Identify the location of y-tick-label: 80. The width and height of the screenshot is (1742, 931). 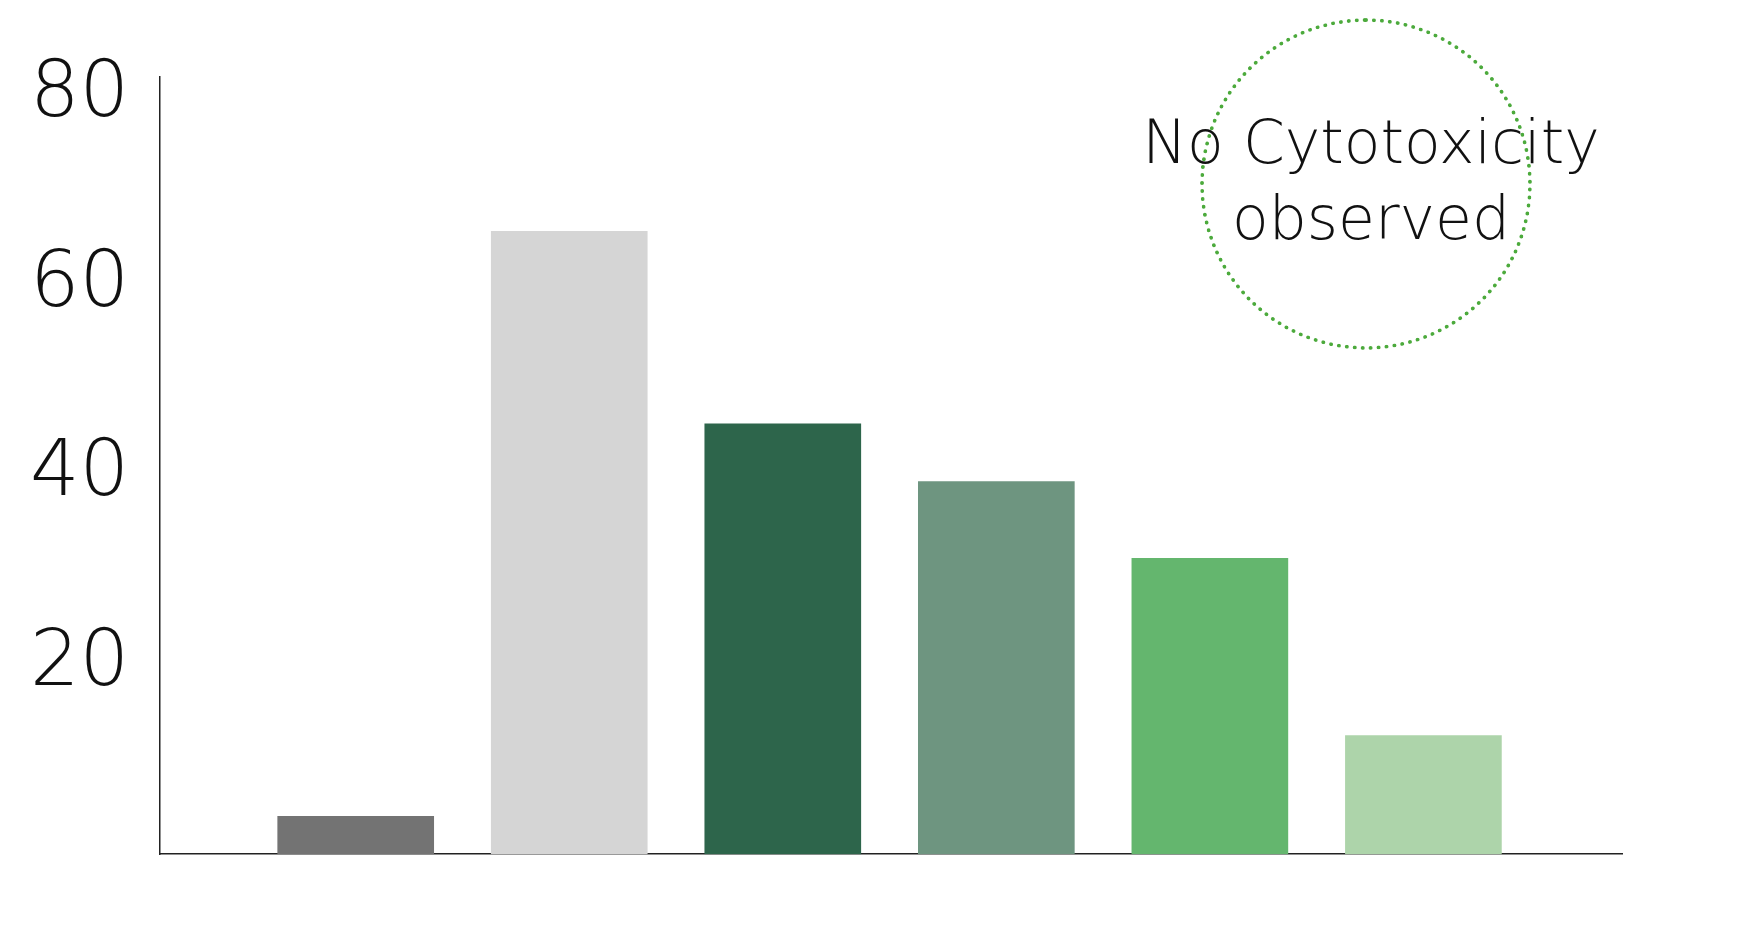
(79, 89).